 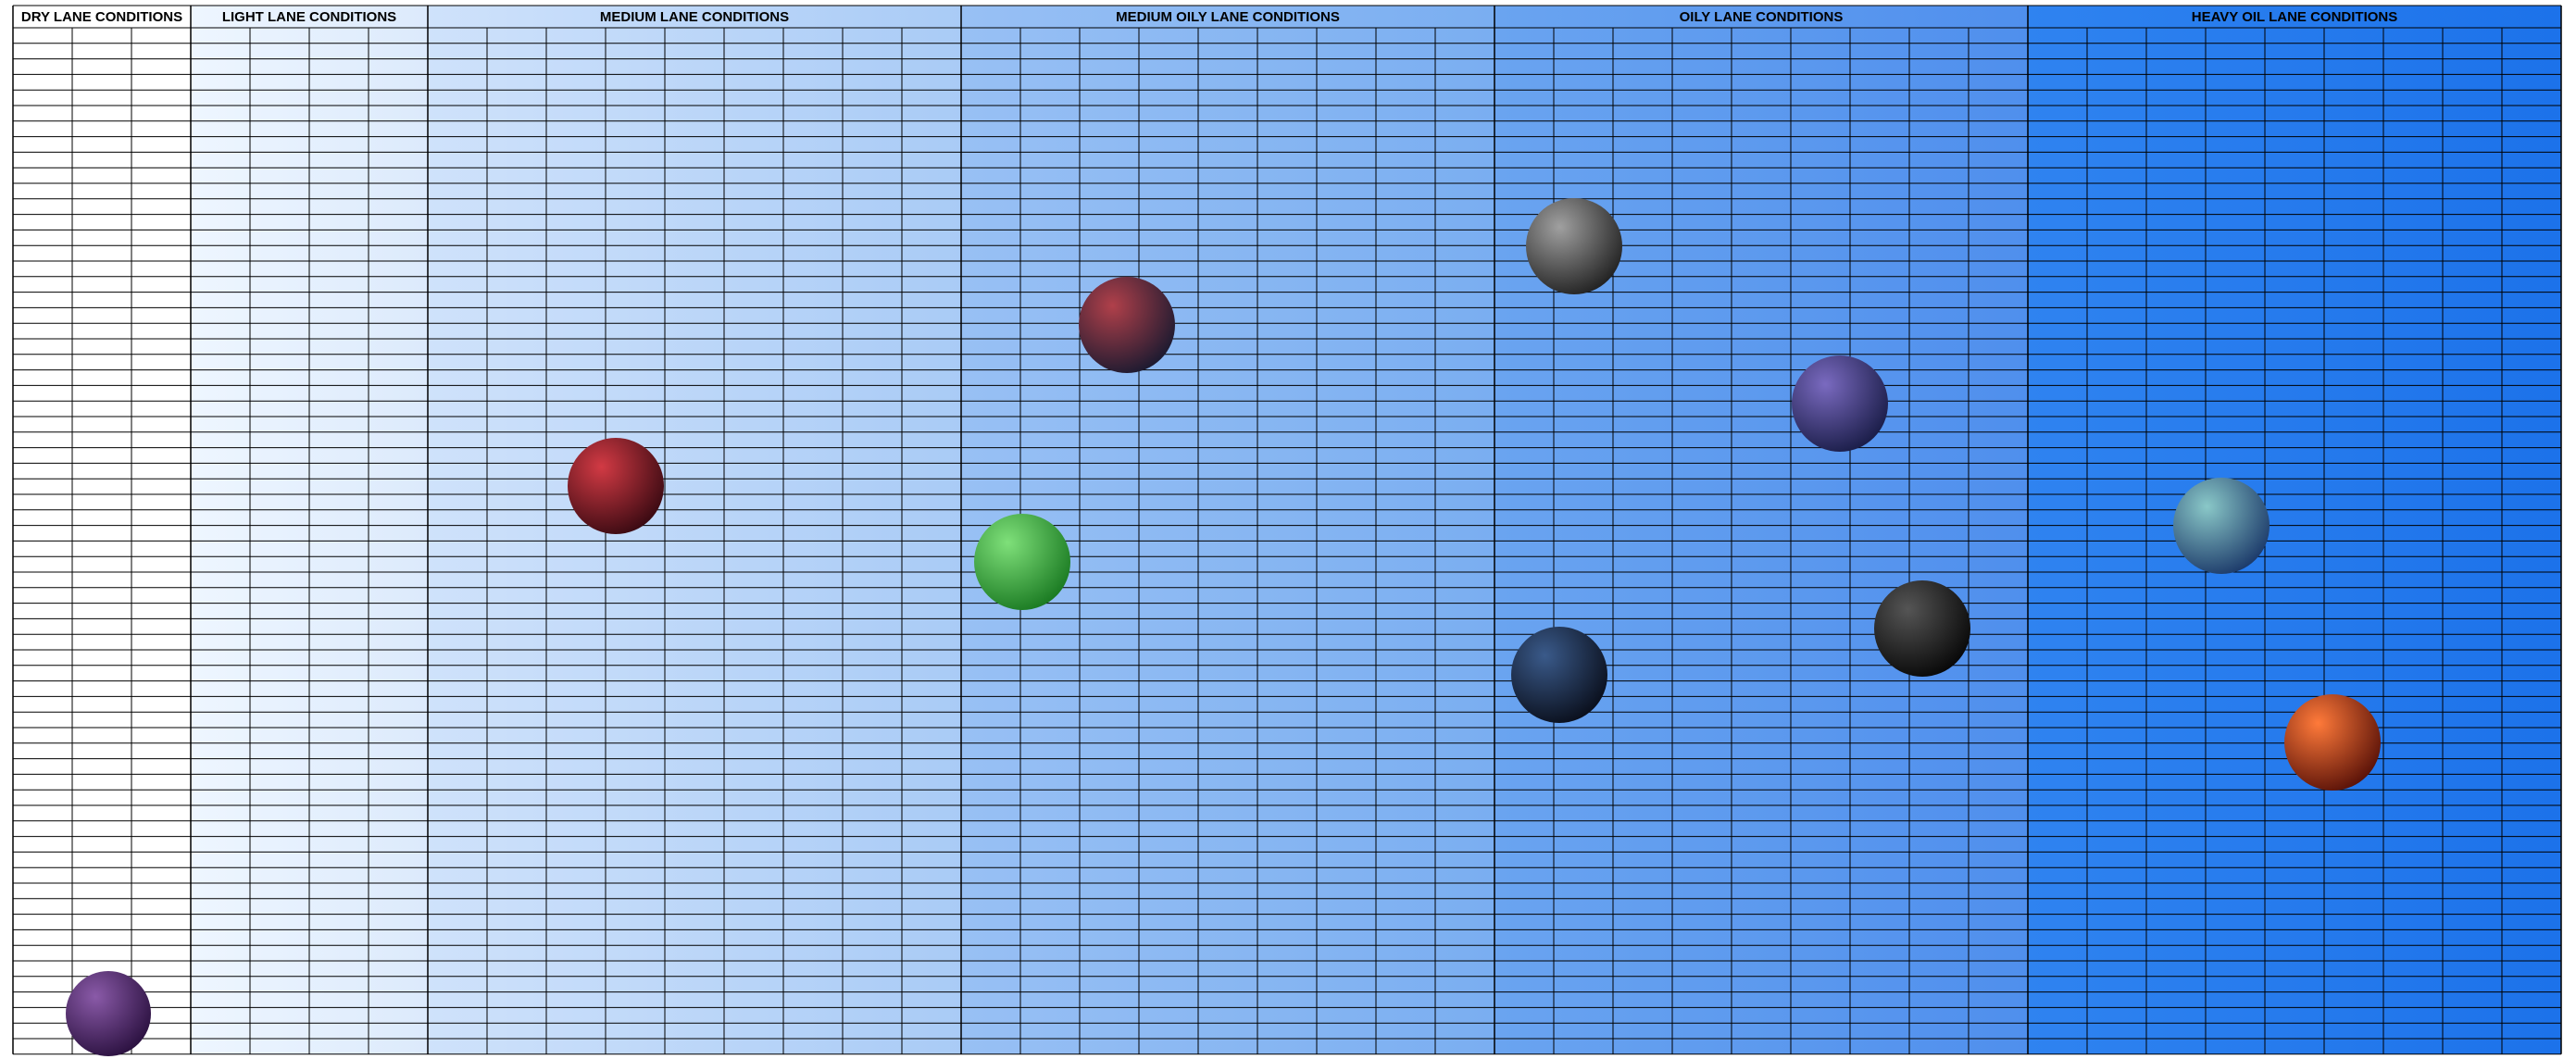 I want to click on section-header: OILY LANE CONDITIONS, so click(x=1762, y=17).